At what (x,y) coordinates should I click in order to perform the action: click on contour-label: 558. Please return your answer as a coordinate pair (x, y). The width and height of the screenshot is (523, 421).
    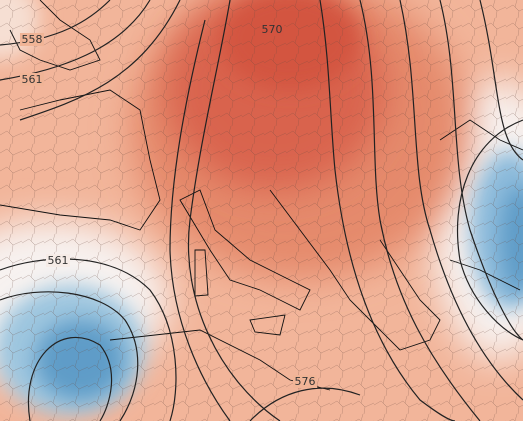
    Looking at the image, I should click on (32, 39).